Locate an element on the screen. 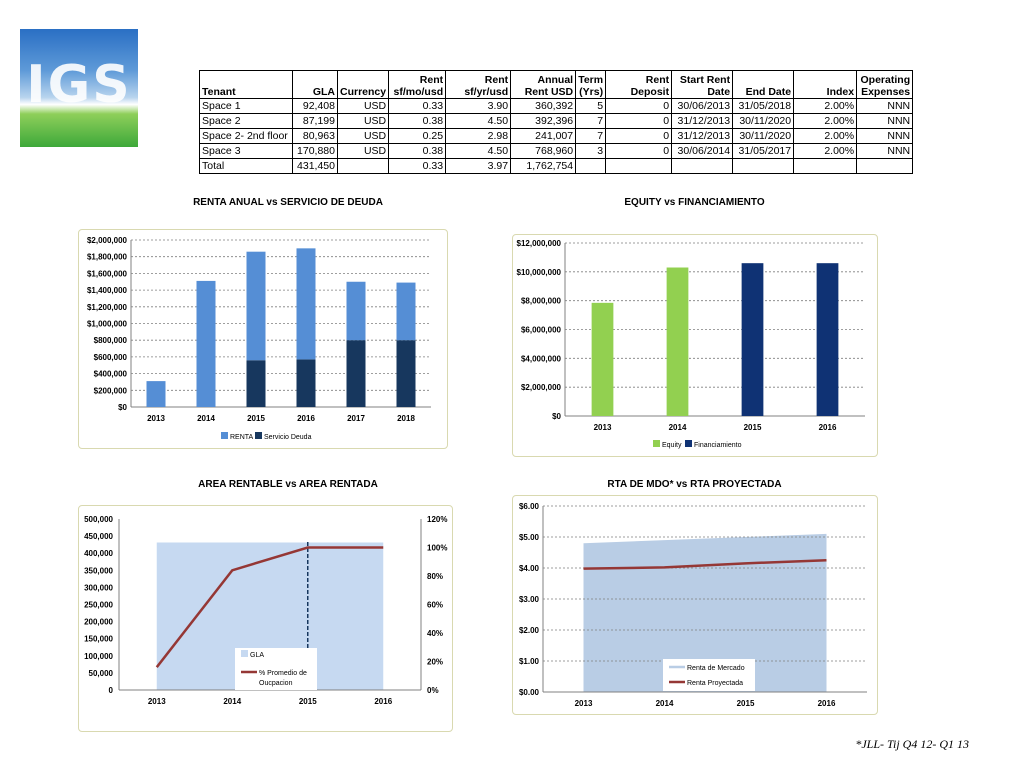 Image resolution: width=1024 pixels, height=768 pixels. y-tick-label: $1,800,000 is located at coordinates (107, 257).